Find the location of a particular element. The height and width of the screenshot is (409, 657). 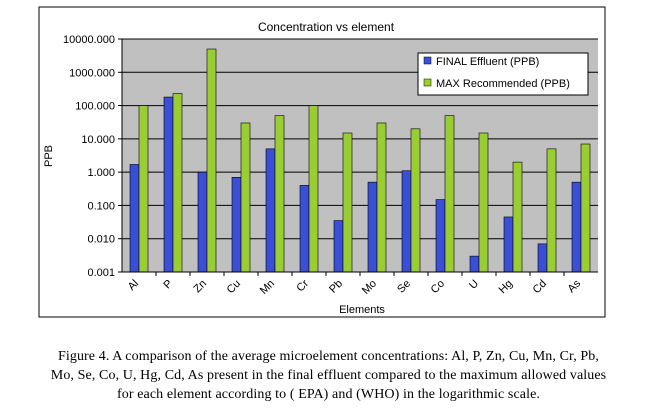

bar-final-effluent-p is located at coordinates (168, 184).